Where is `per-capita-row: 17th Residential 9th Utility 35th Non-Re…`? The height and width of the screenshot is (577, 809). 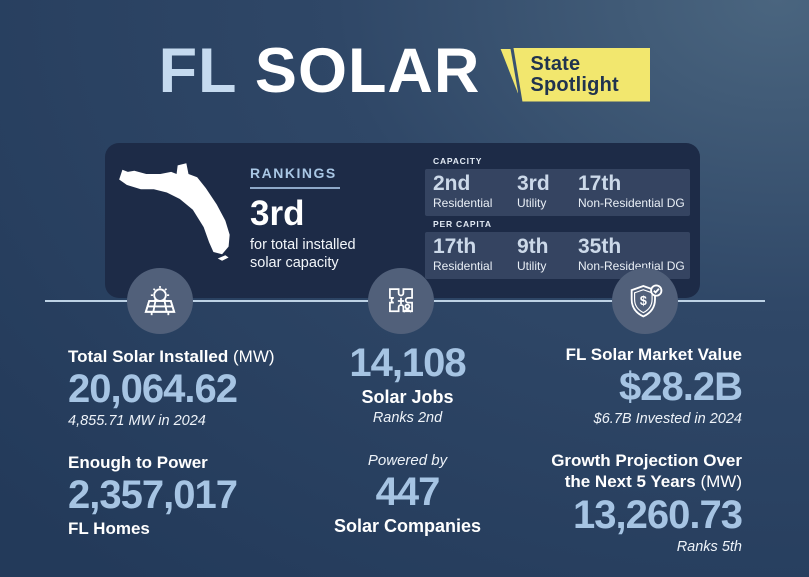 per-capita-row: 17th Residential 9th Utility 35th Non-Re… is located at coordinates (557, 256).